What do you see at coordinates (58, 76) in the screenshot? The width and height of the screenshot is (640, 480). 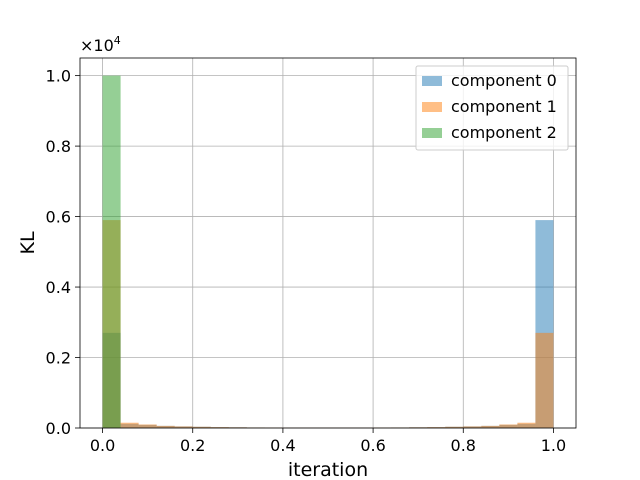 I see `y-tick-label: 1.0` at bounding box center [58, 76].